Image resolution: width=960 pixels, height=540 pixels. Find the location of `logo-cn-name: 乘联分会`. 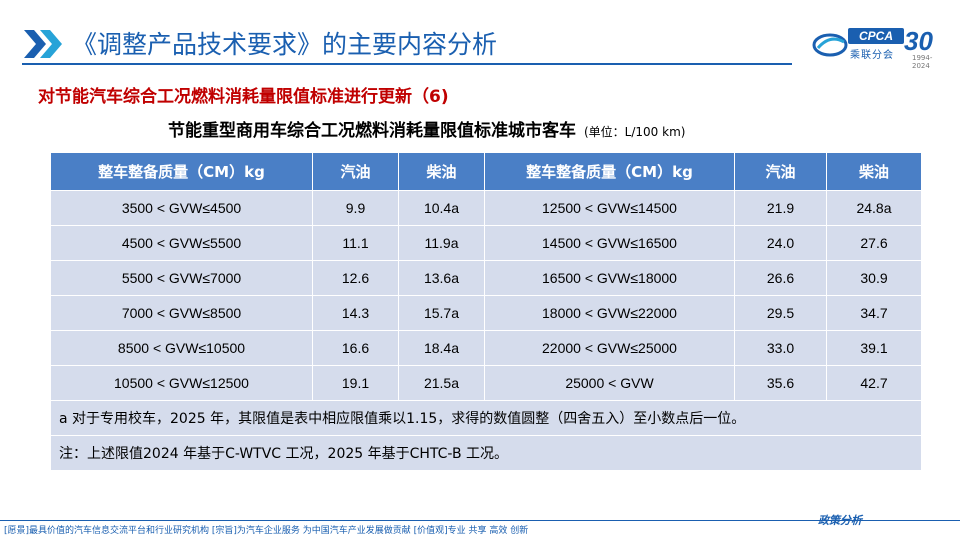

logo-cn-name: 乘联分会 is located at coordinates (872, 55).